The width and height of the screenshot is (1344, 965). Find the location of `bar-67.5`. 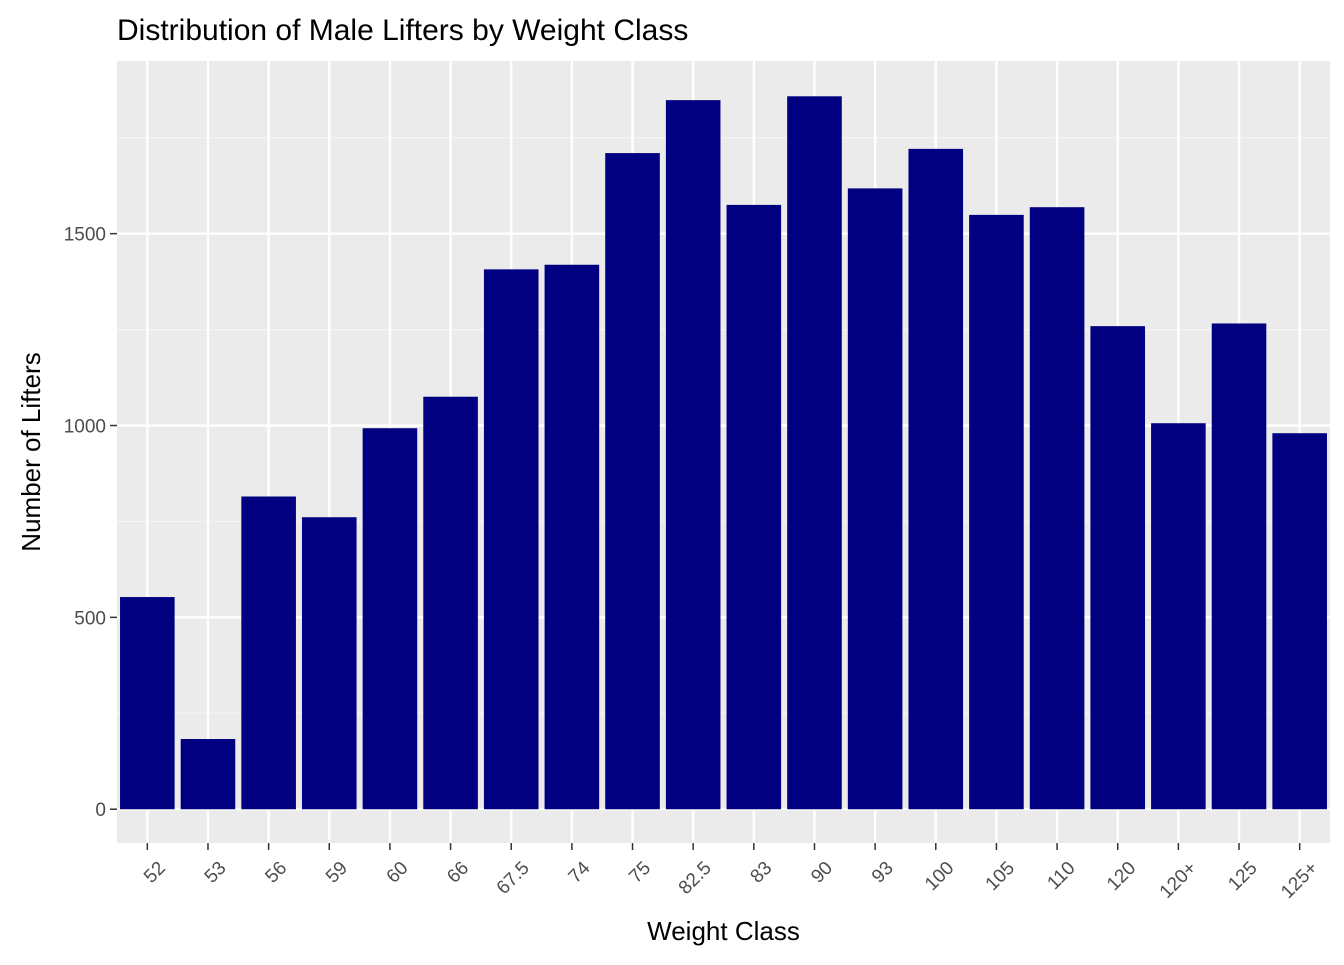

bar-67.5 is located at coordinates (511, 539).